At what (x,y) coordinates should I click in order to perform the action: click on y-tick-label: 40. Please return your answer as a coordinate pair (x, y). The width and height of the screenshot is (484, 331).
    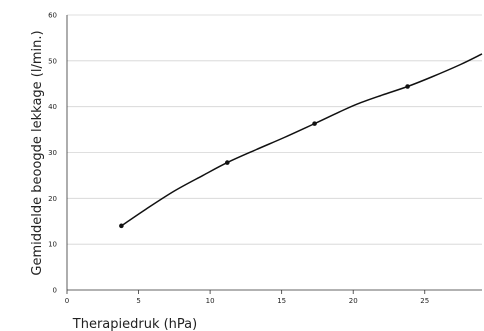
    Looking at the image, I should click on (52, 107).